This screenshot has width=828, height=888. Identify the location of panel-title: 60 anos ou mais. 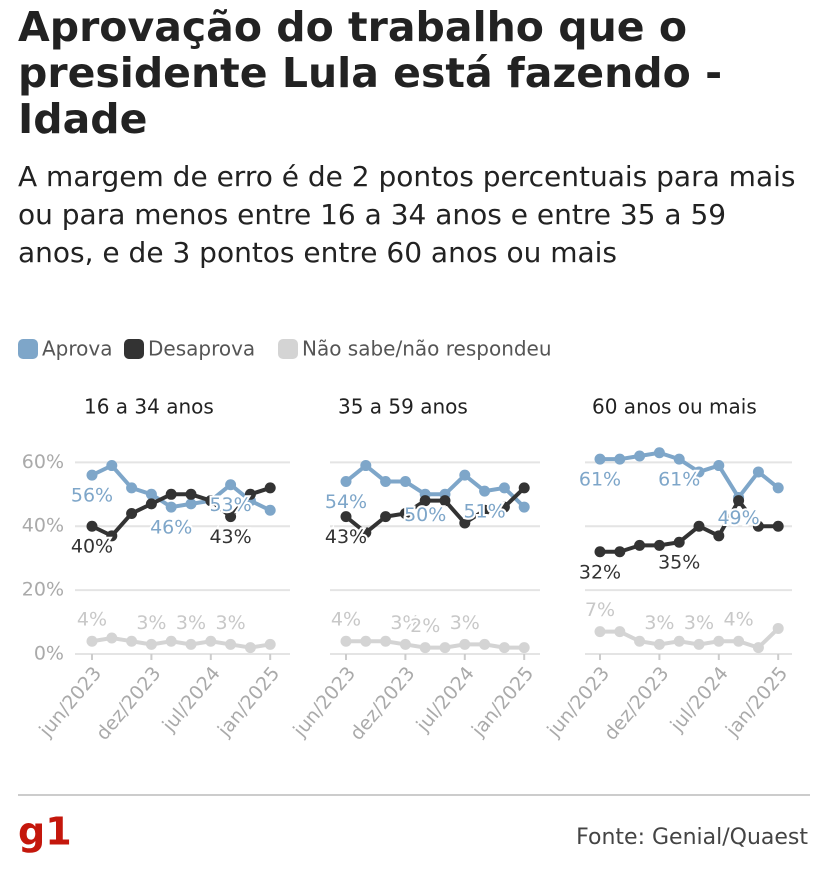
(674, 407).